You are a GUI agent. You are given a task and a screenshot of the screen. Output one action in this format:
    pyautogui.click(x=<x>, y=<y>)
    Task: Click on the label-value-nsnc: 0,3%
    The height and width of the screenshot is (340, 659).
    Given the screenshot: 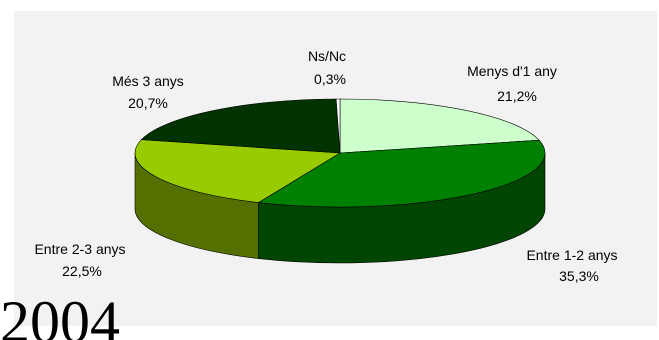 What is the action you would take?
    pyautogui.click(x=330, y=79)
    